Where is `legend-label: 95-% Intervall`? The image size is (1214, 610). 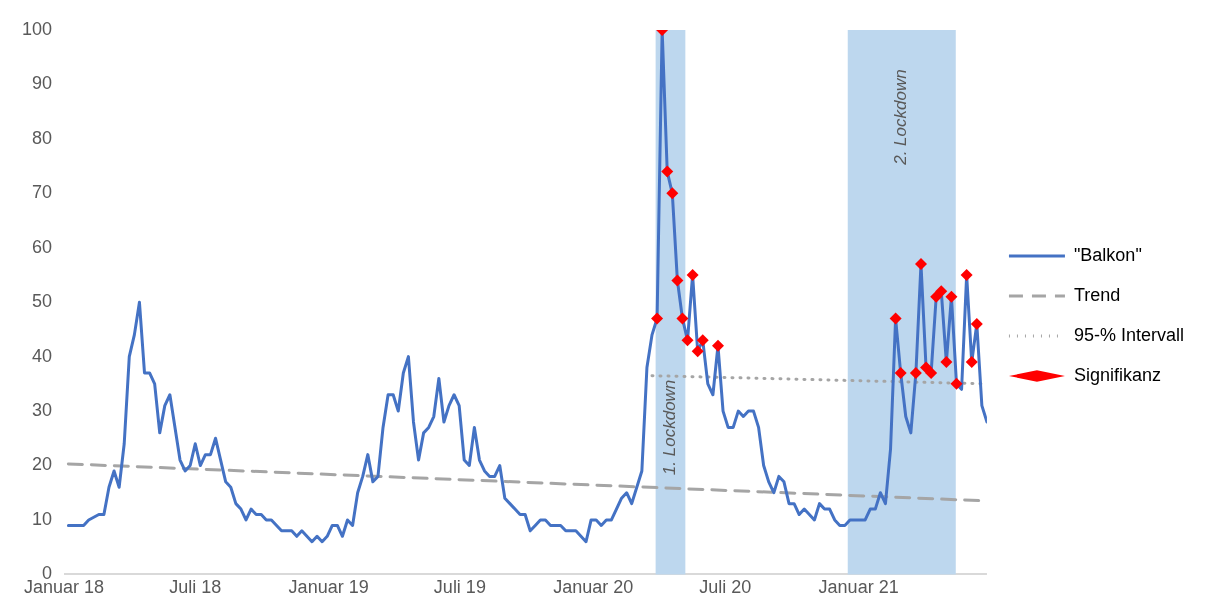
legend-label: 95-% Intervall is located at coordinates (1129, 334).